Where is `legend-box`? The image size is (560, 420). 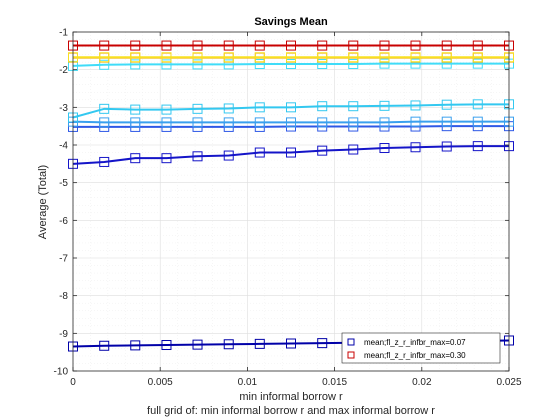 legend-box is located at coordinates (421, 348).